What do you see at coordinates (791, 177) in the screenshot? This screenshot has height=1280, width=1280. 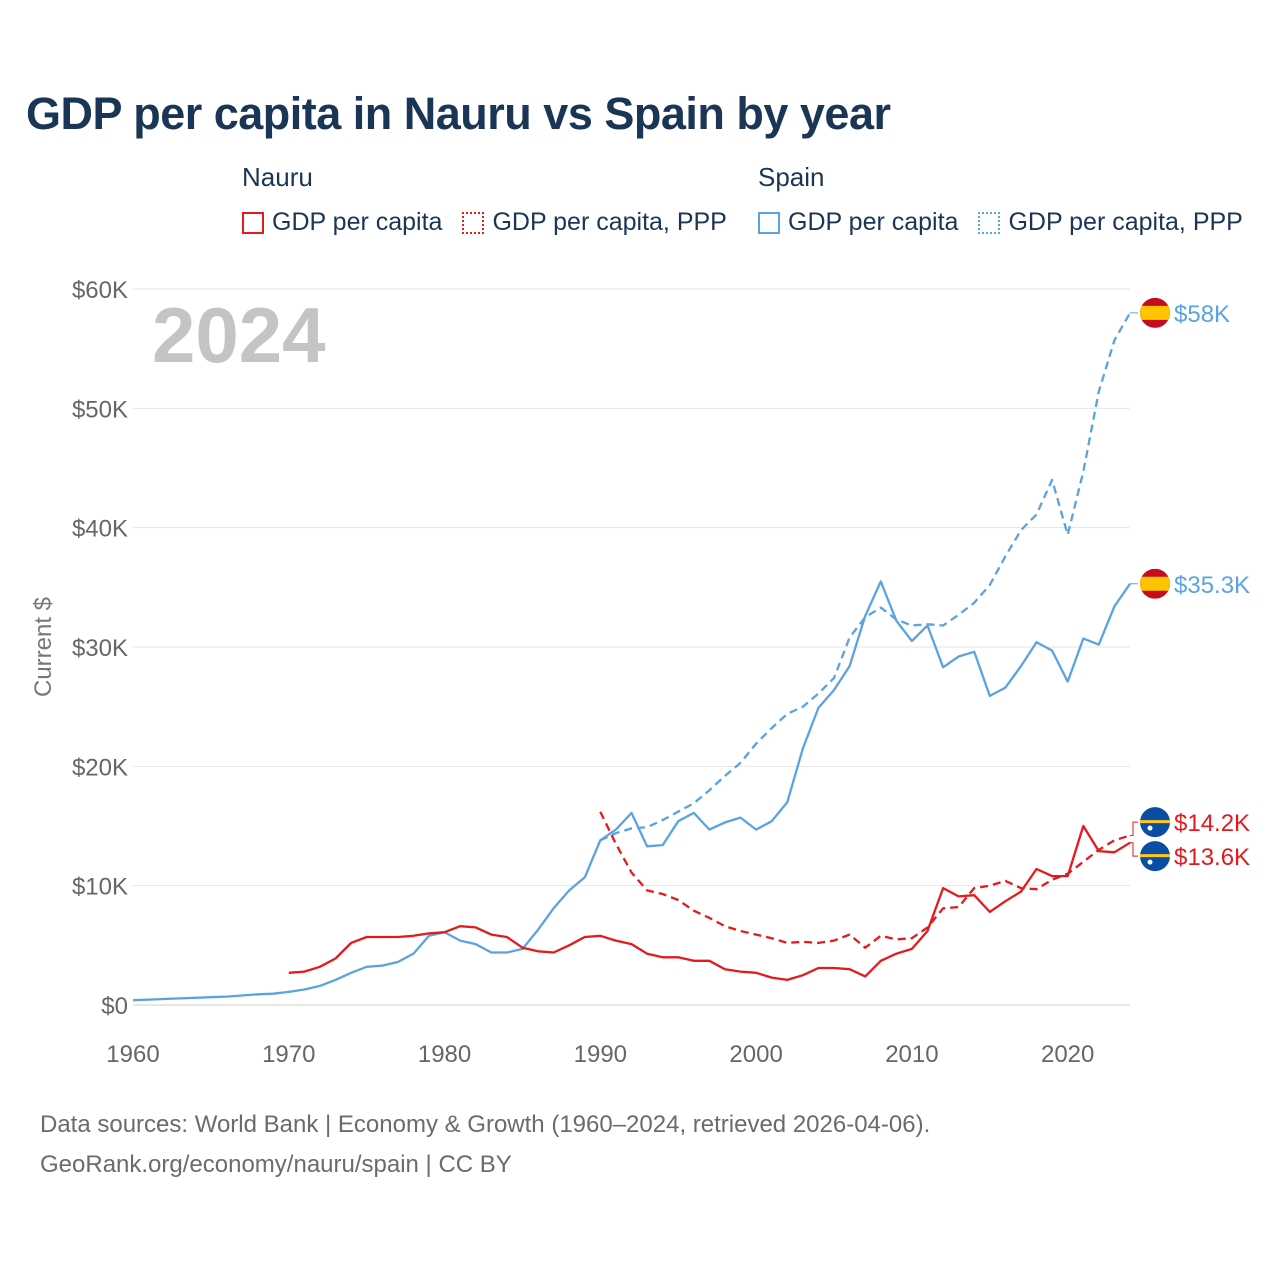 I see `legend-group-label: Spain` at bounding box center [791, 177].